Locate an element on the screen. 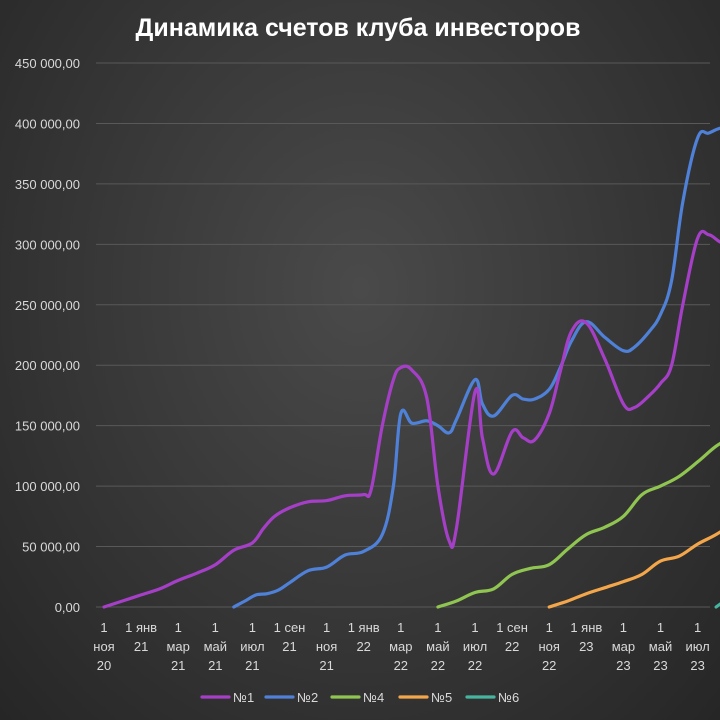  y-tick-label: 200 000,00 is located at coordinates (47, 365).